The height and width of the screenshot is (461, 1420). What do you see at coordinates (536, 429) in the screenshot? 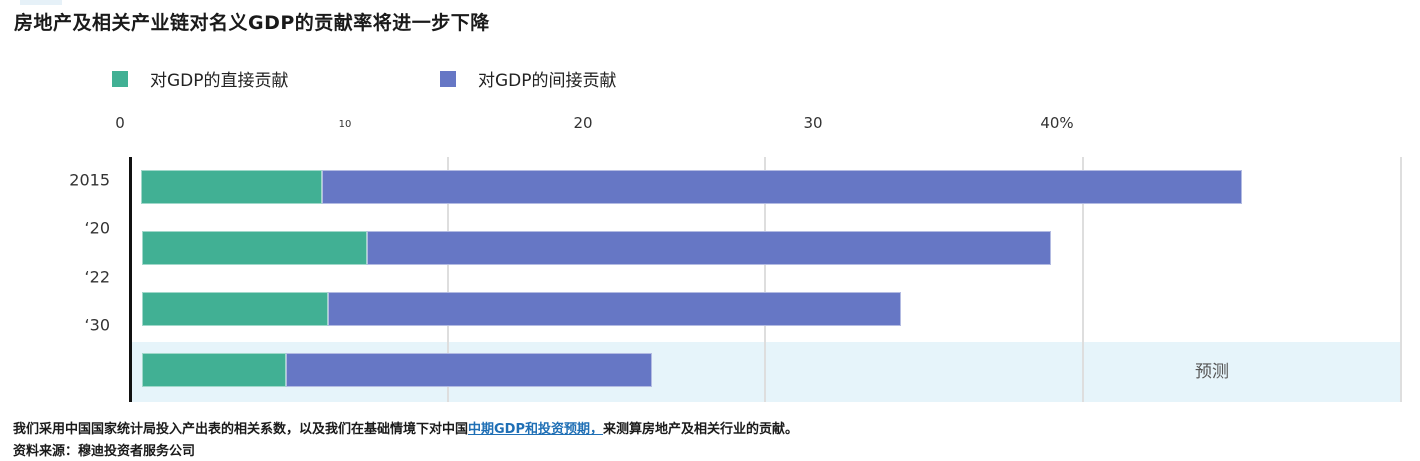
I see `footer-note-link: 中期GDP和投资预期，` at bounding box center [536, 429].